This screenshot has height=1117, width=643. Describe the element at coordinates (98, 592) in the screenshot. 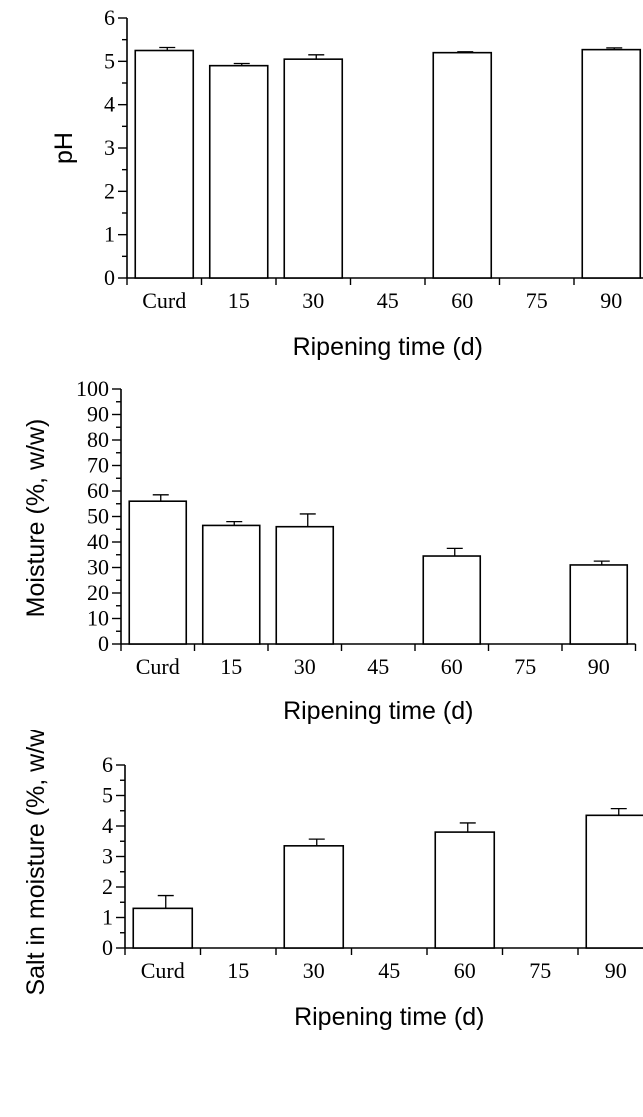

I see `y-tick-label: 20` at that location.